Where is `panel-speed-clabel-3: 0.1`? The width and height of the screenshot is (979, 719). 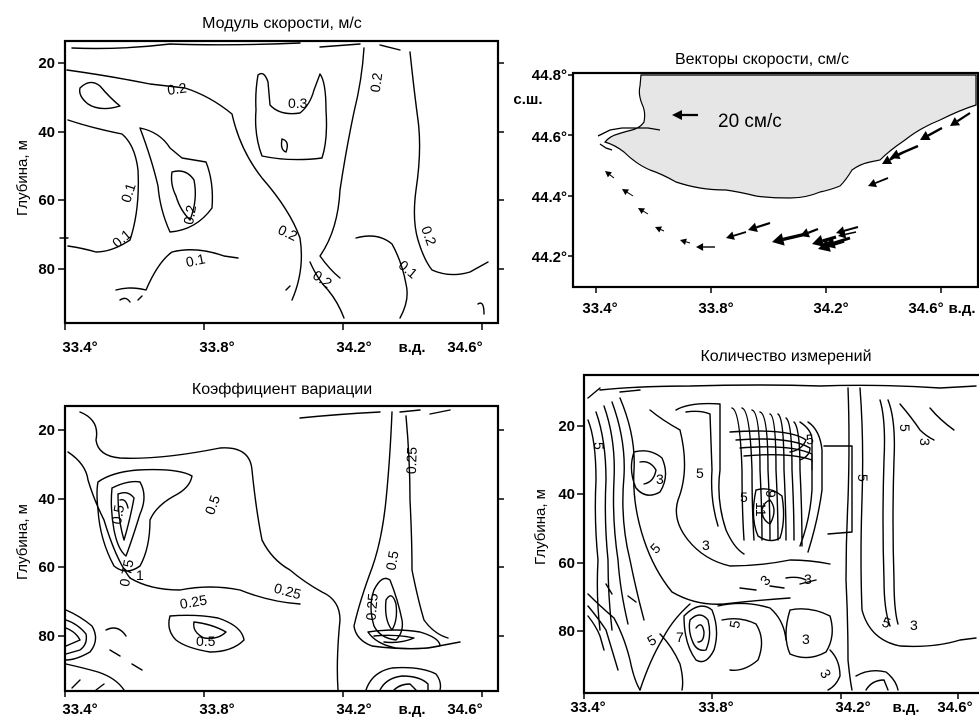 panel-speed-clabel-3: 0.1 is located at coordinates (121, 238).